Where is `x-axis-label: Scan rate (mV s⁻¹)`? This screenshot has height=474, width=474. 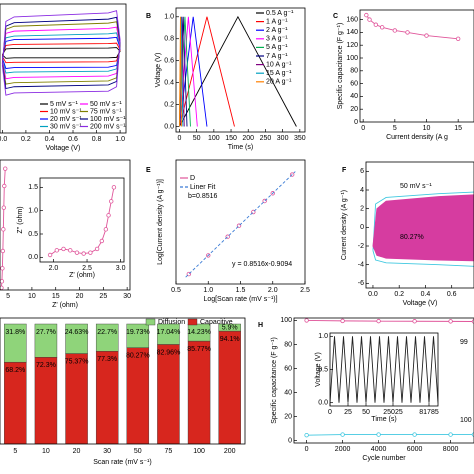 x-axis-label: Scan rate (mV s⁻¹) is located at coordinates (122, 462).